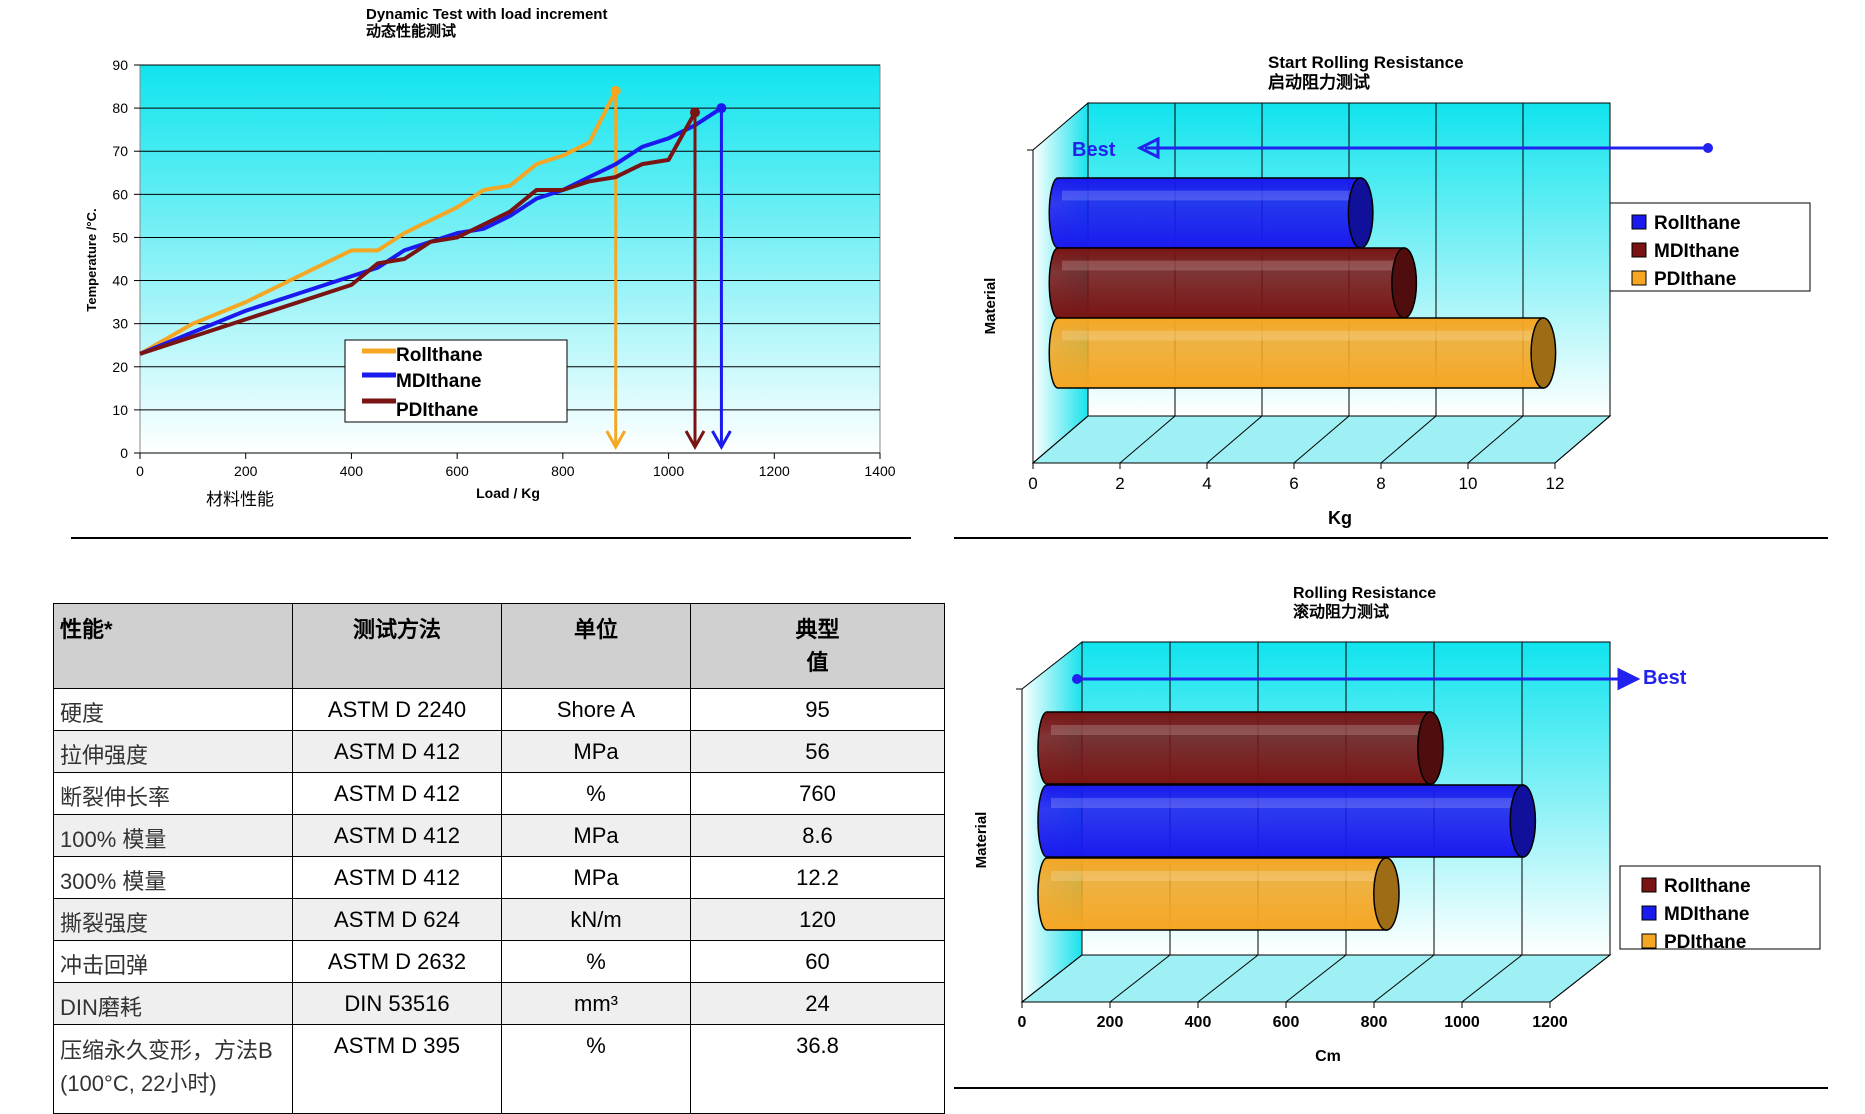 The width and height of the screenshot is (1865, 1114). What do you see at coordinates (1555, 483) in the screenshot?
I see `x-tick-label: 12` at bounding box center [1555, 483].